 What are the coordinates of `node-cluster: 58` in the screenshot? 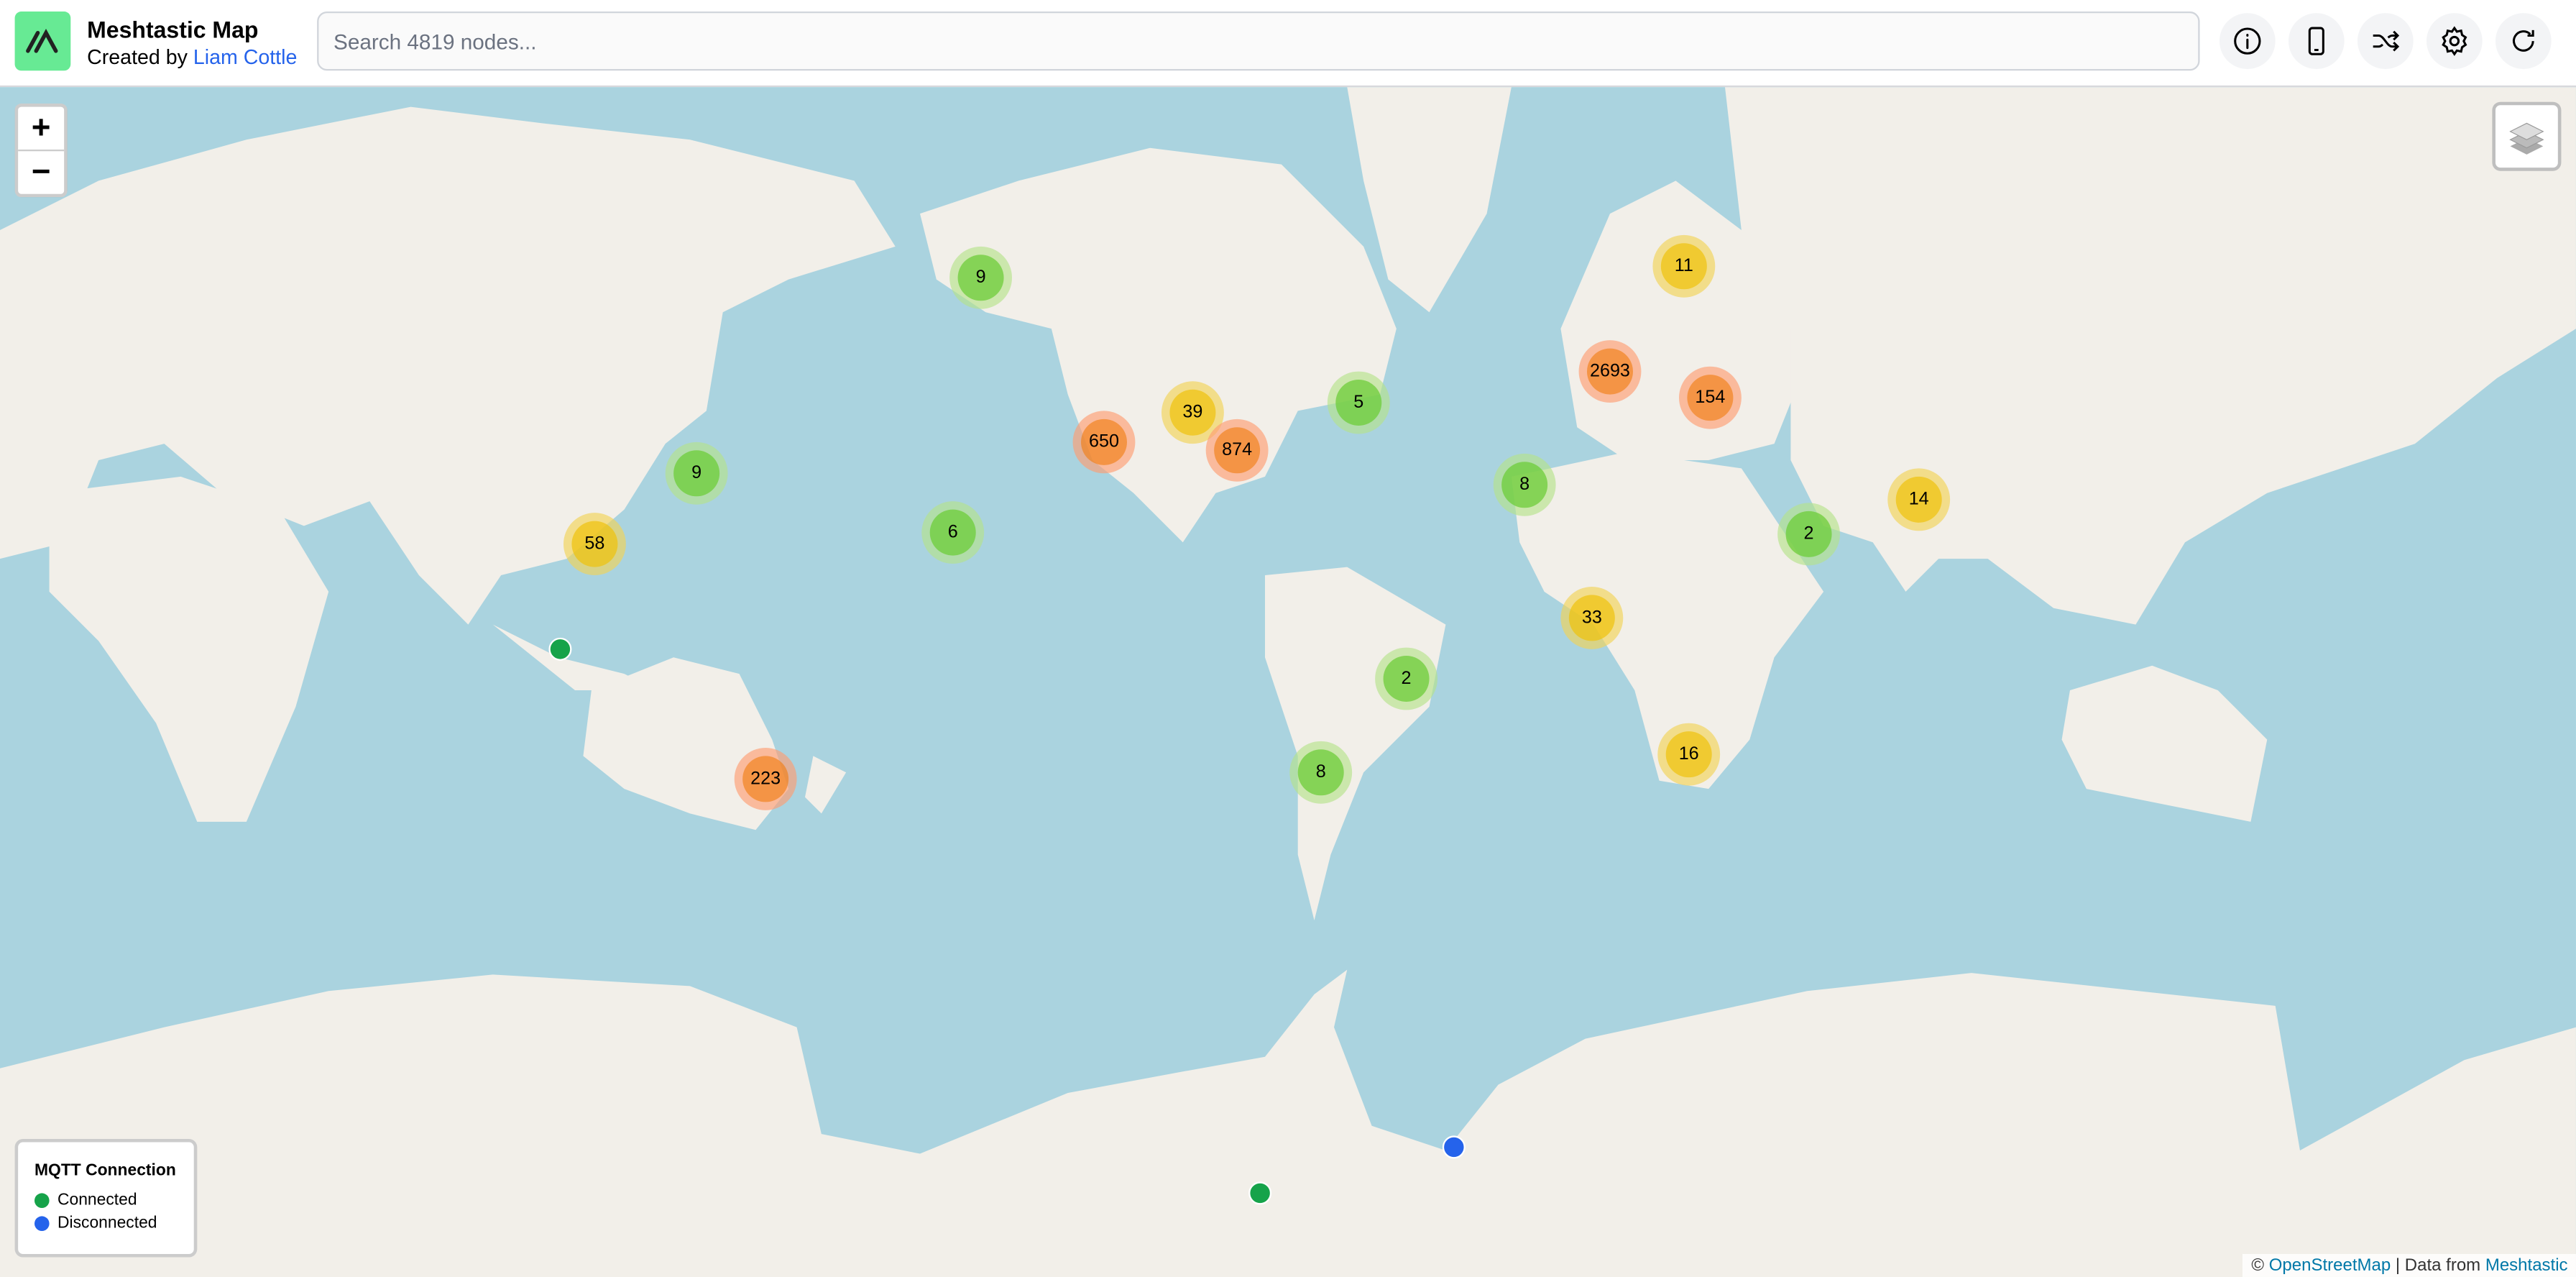 It's located at (594, 544).